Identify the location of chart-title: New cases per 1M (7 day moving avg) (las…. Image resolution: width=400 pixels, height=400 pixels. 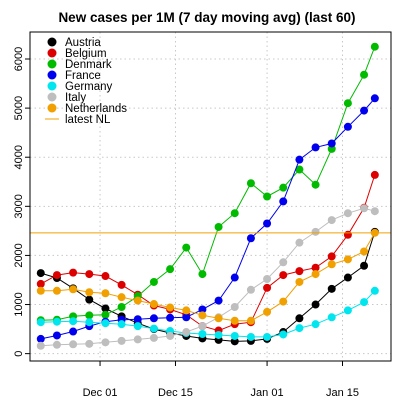
(206, 17).